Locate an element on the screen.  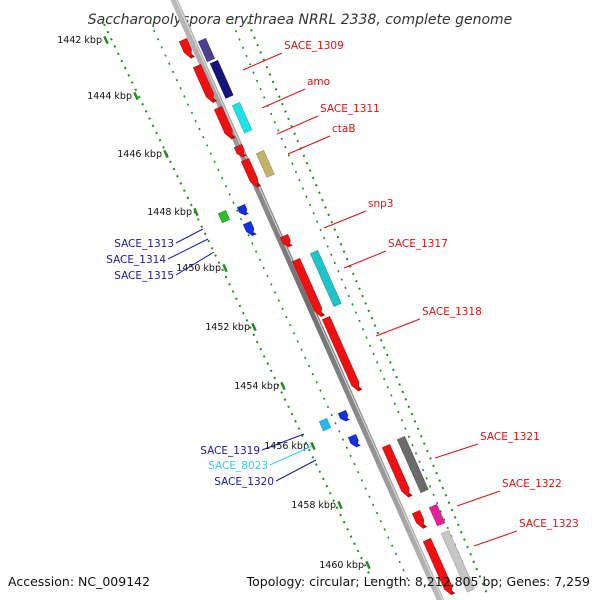
tick-label: 1450 kbp is located at coordinates (198, 268).